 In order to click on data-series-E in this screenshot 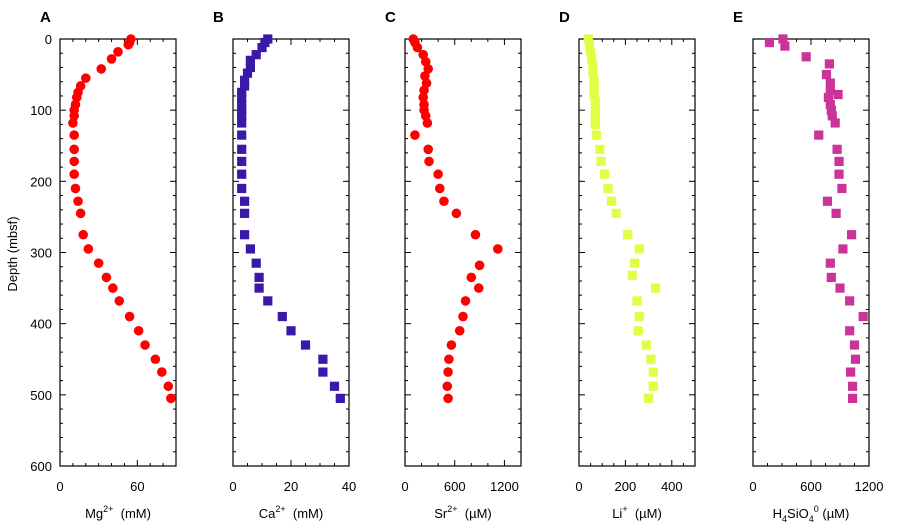, I will do `click(816, 218)`.